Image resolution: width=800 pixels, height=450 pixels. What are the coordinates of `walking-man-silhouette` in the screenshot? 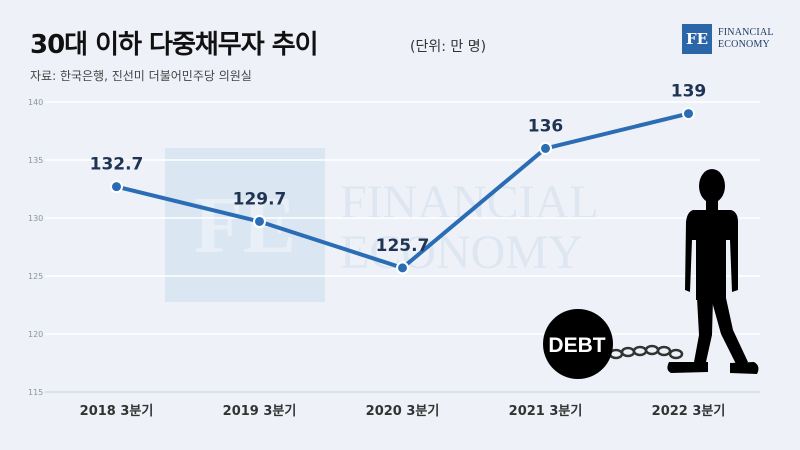 It's located at (713, 271).